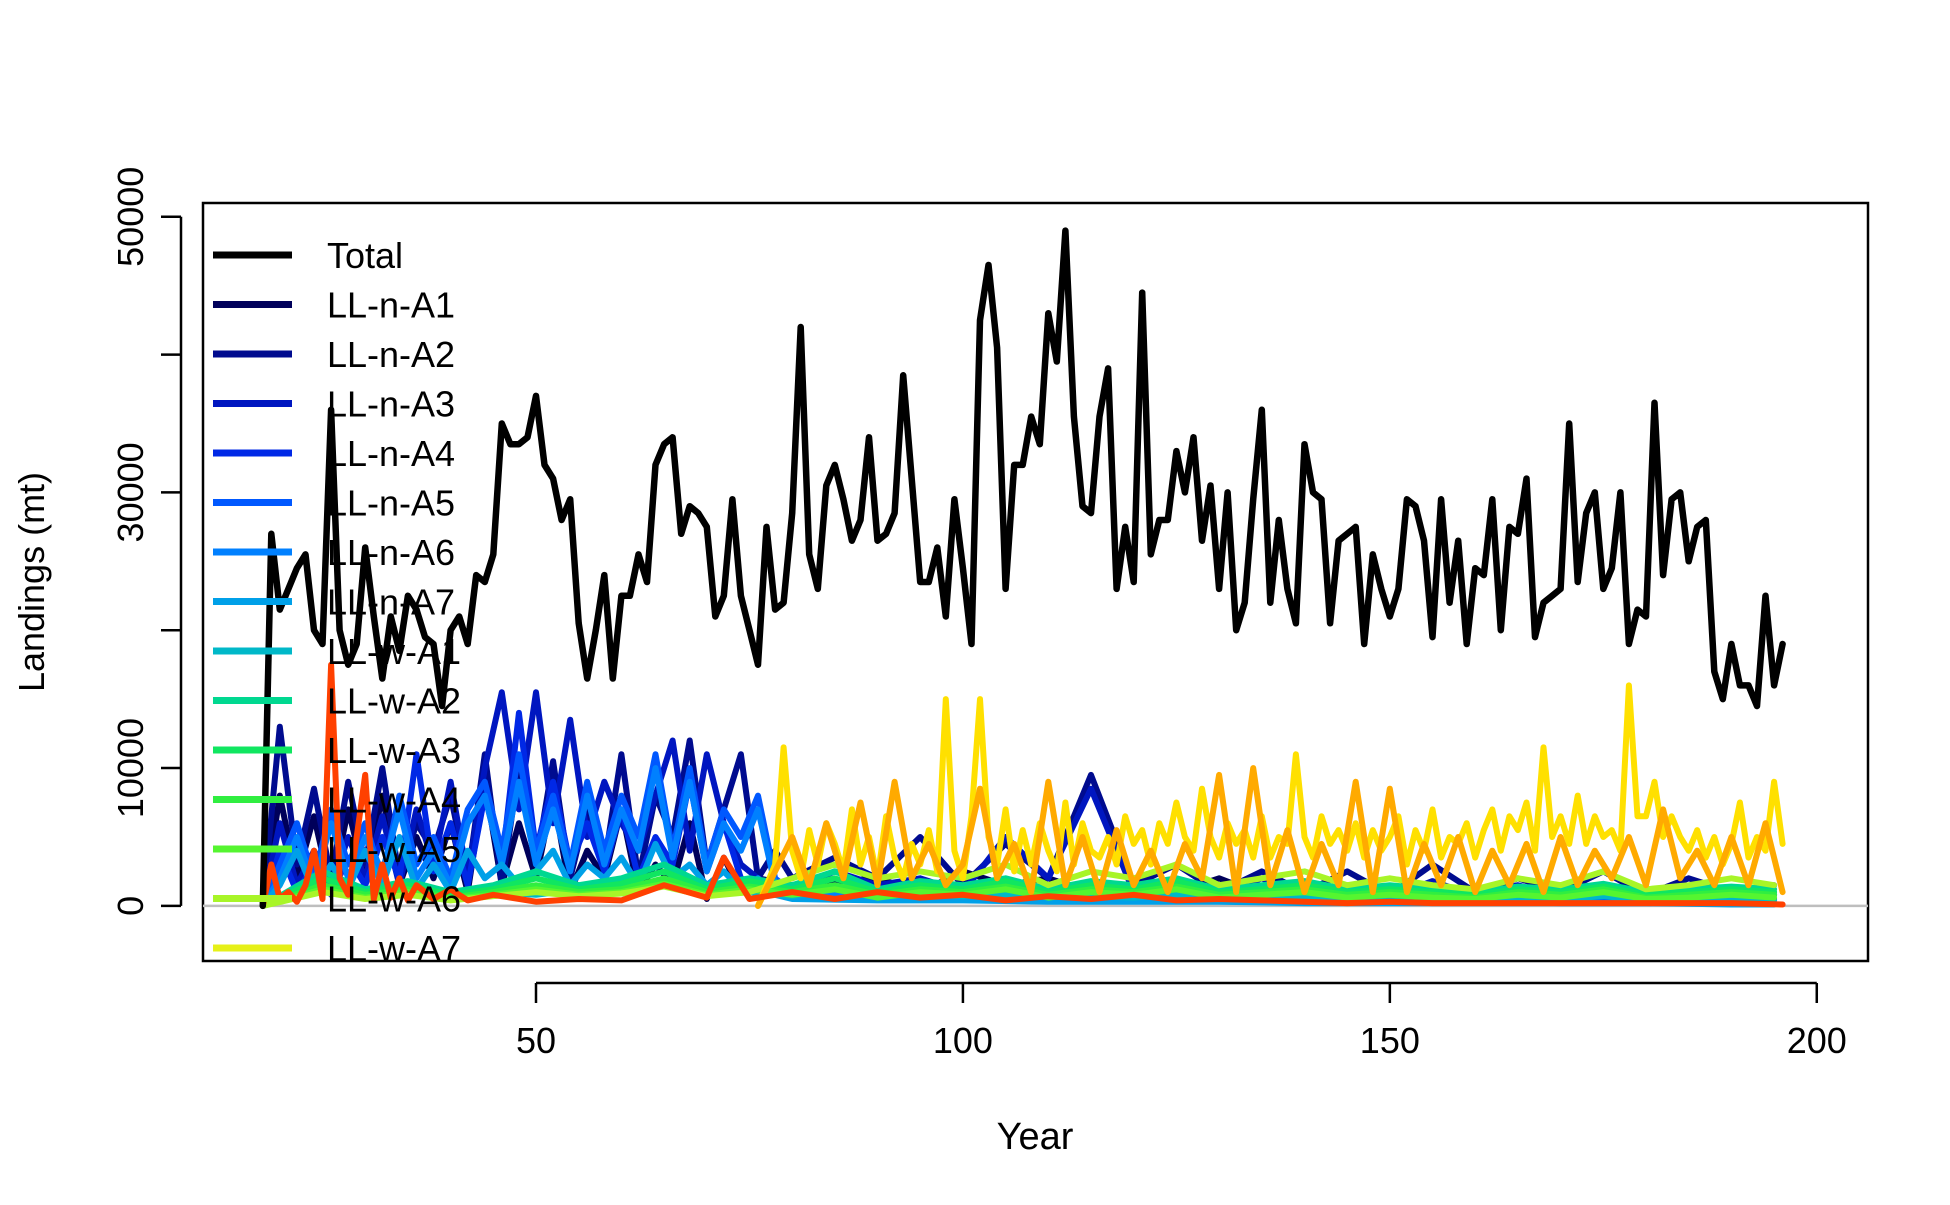 The image size is (1950, 1205). I want to click on legend-item: LL-n-A1, so click(334, 305).